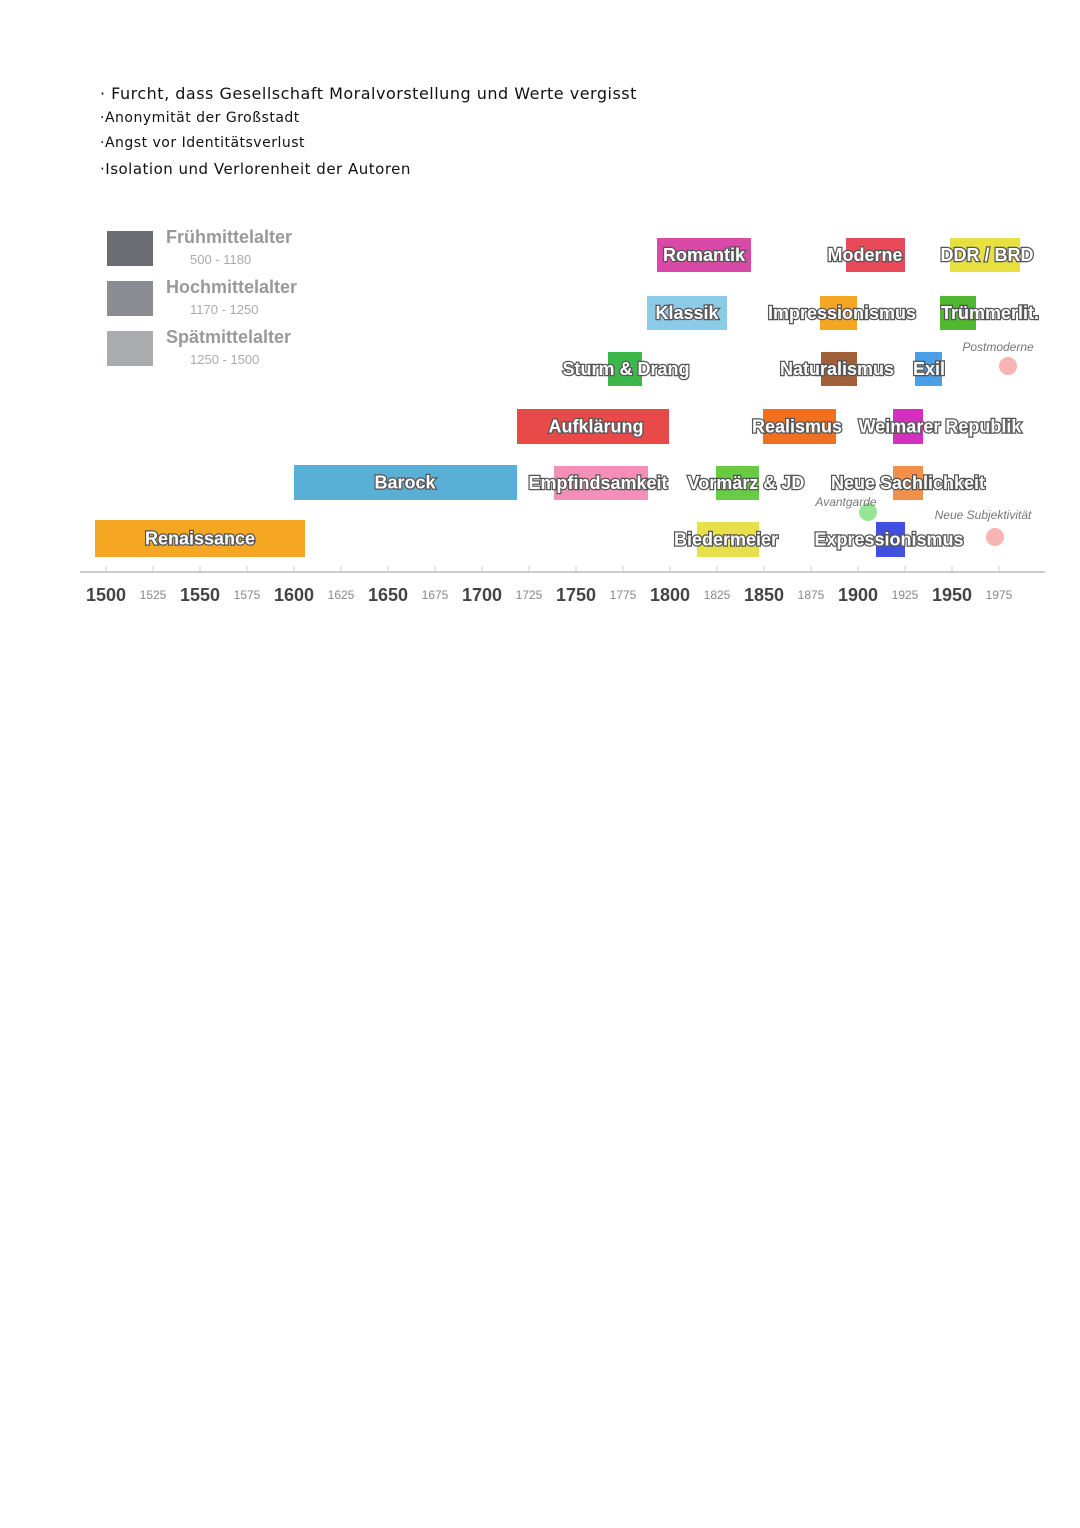  Describe the element at coordinates (255, 169) in the screenshot. I see `note: ·Isolation und Verlorenheit der Autoren` at that location.